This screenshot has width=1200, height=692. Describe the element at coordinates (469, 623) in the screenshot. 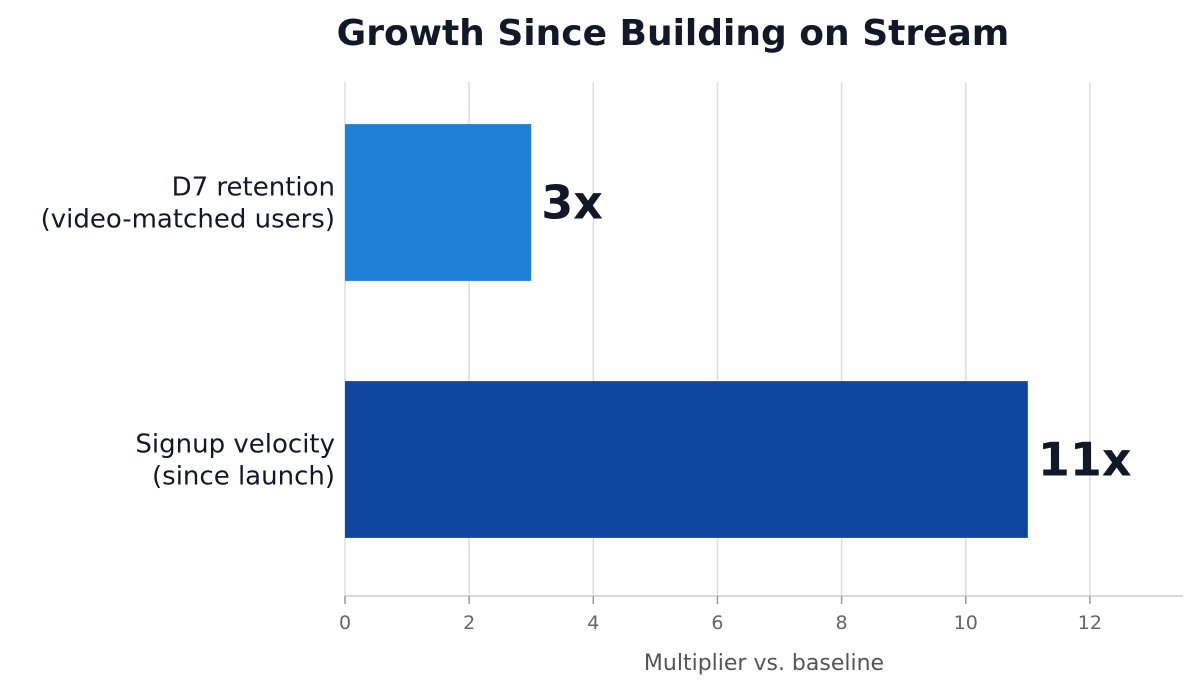

I see `tick-label-2: 2` at that location.